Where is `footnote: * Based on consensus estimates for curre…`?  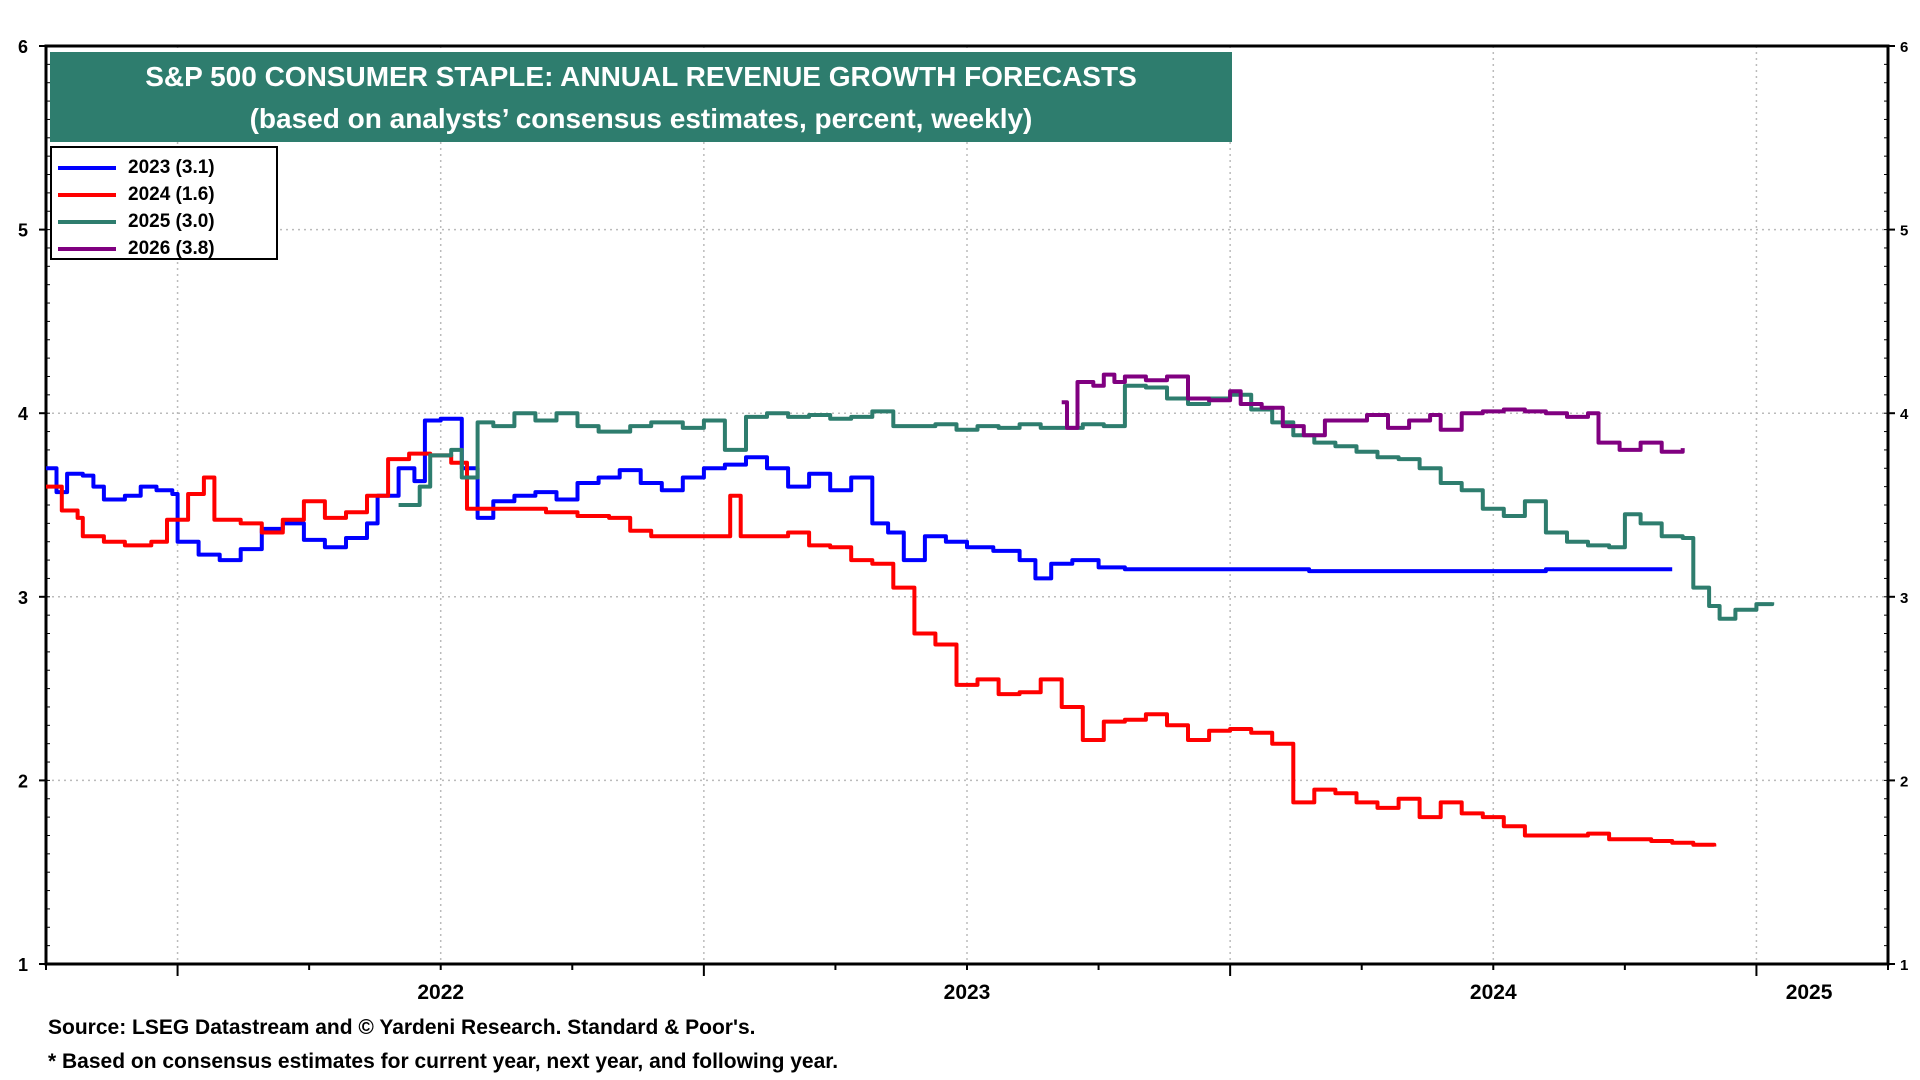
footnote: * Based on consensus estimates for curre… is located at coordinates (443, 1061).